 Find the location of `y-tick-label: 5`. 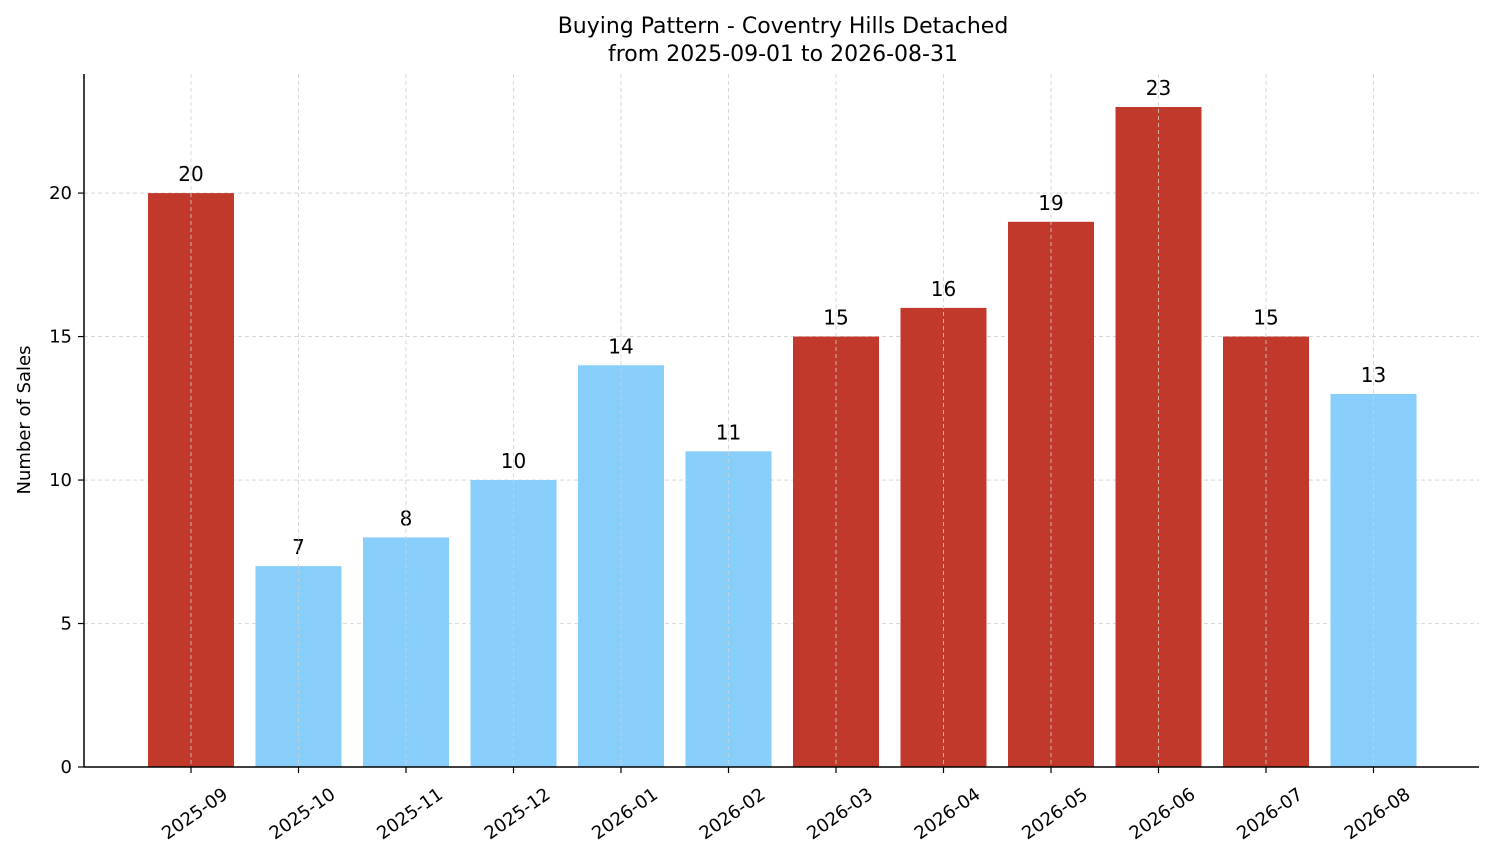

y-tick-label: 5 is located at coordinates (66, 624).